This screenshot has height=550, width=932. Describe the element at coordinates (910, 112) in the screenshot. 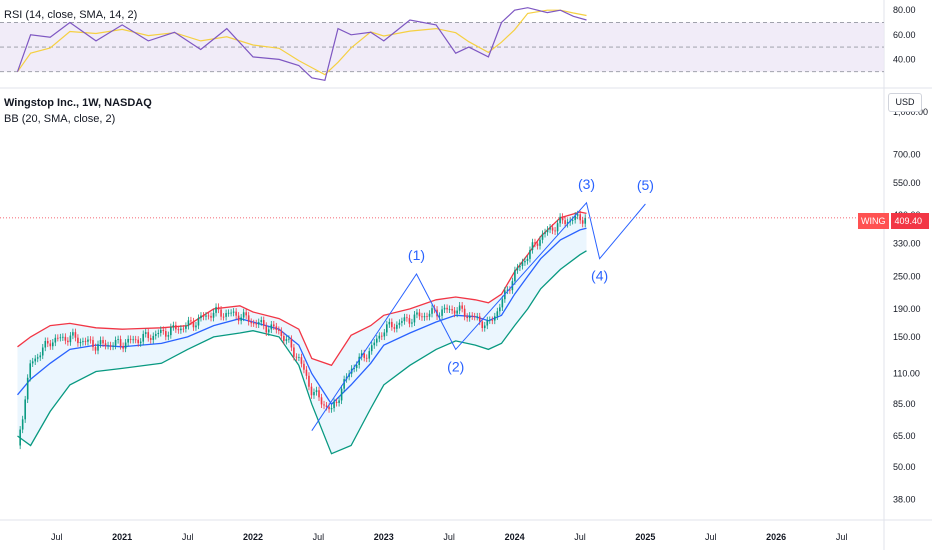

I see `price-tick-label: 1,000.00` at that location.